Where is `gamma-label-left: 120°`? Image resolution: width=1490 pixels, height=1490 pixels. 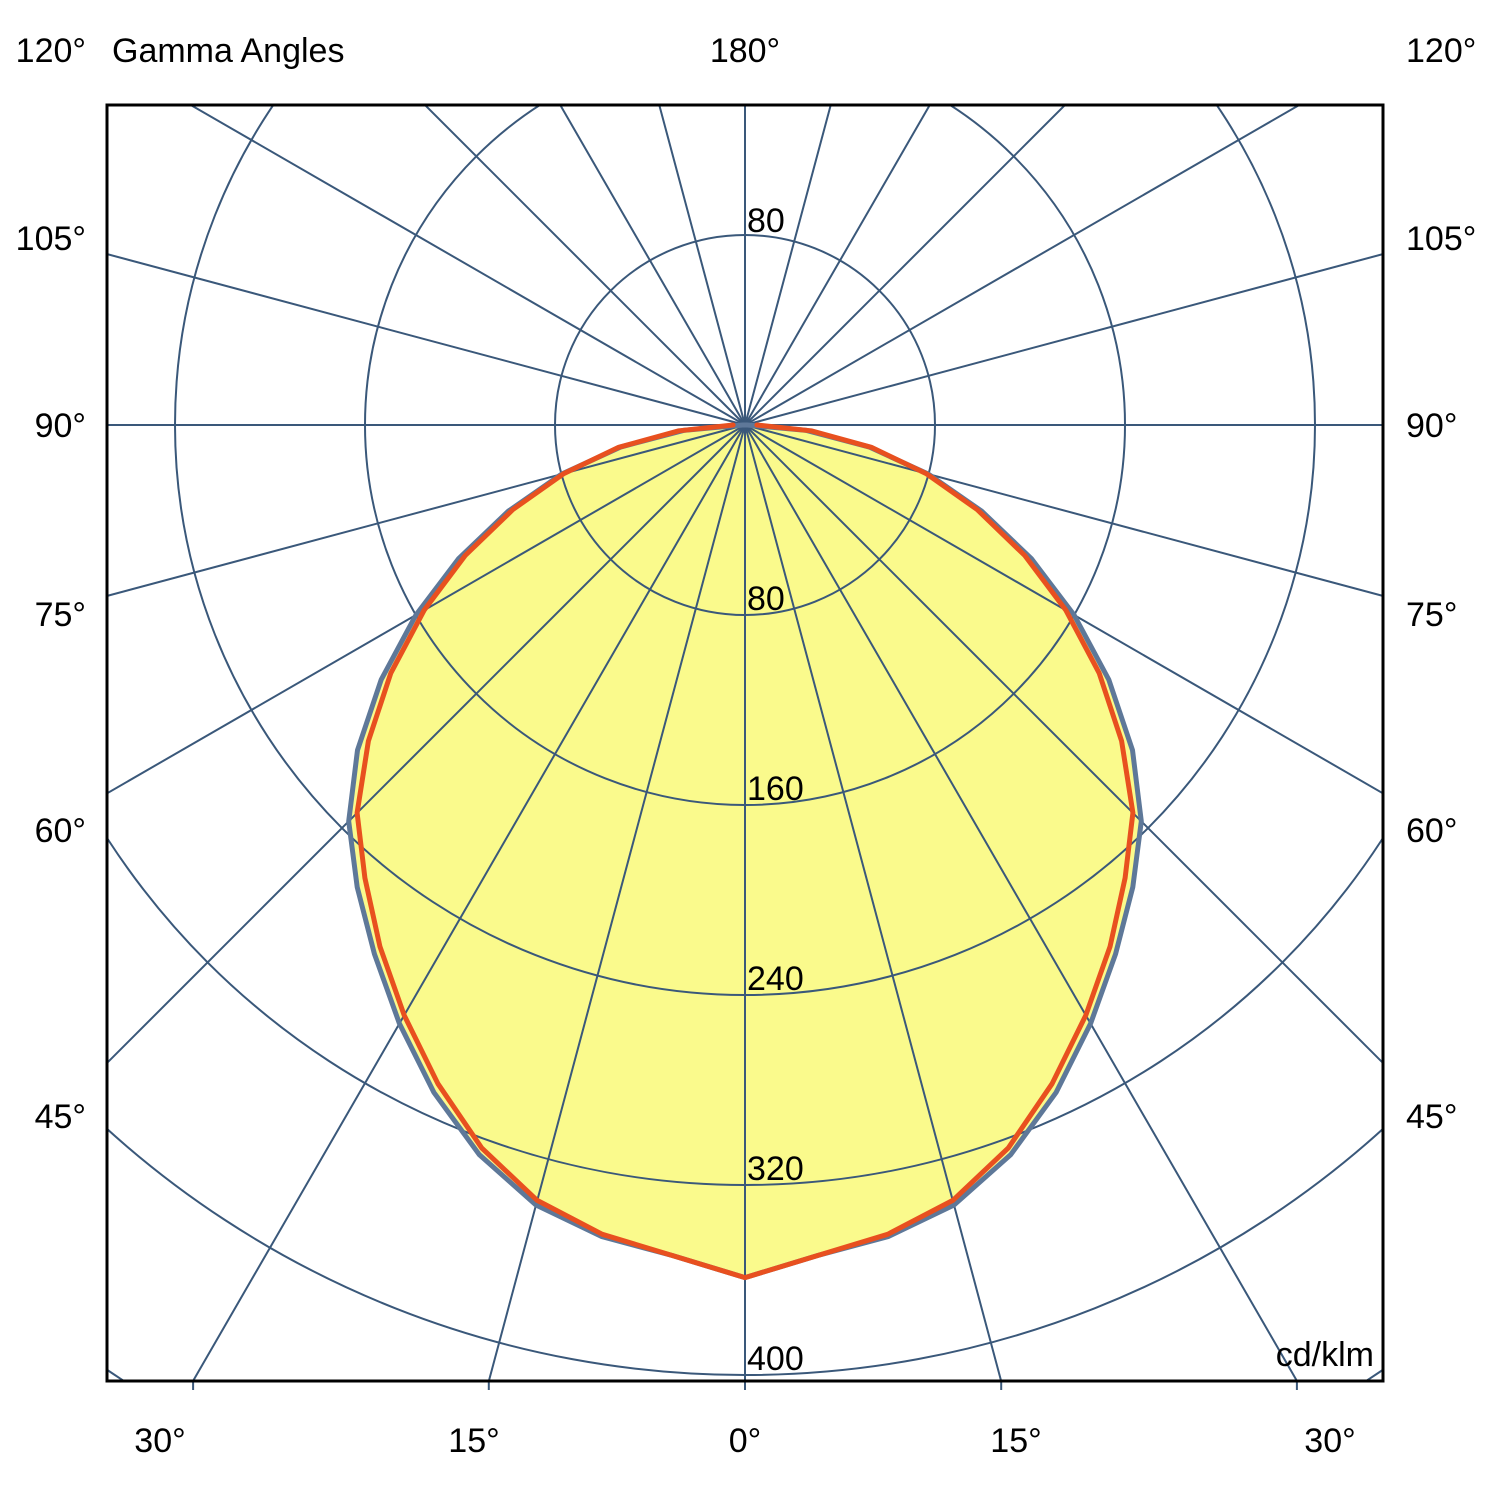 gamma-label-left: 120° is located at coordinates (51, 51).